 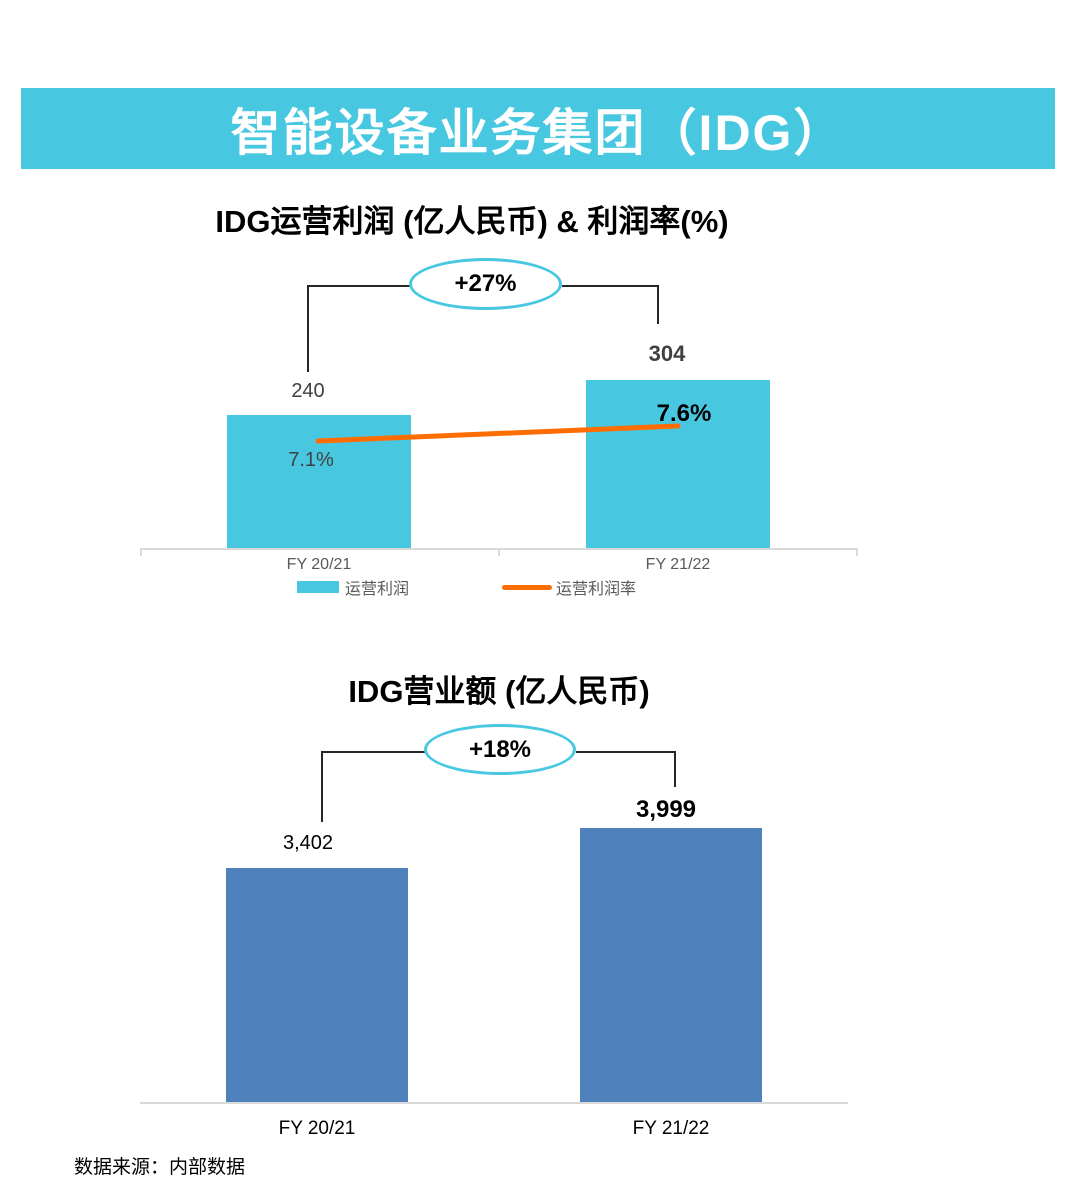 I want to click on chart1-bracket-right, so click(x=610, y=304).